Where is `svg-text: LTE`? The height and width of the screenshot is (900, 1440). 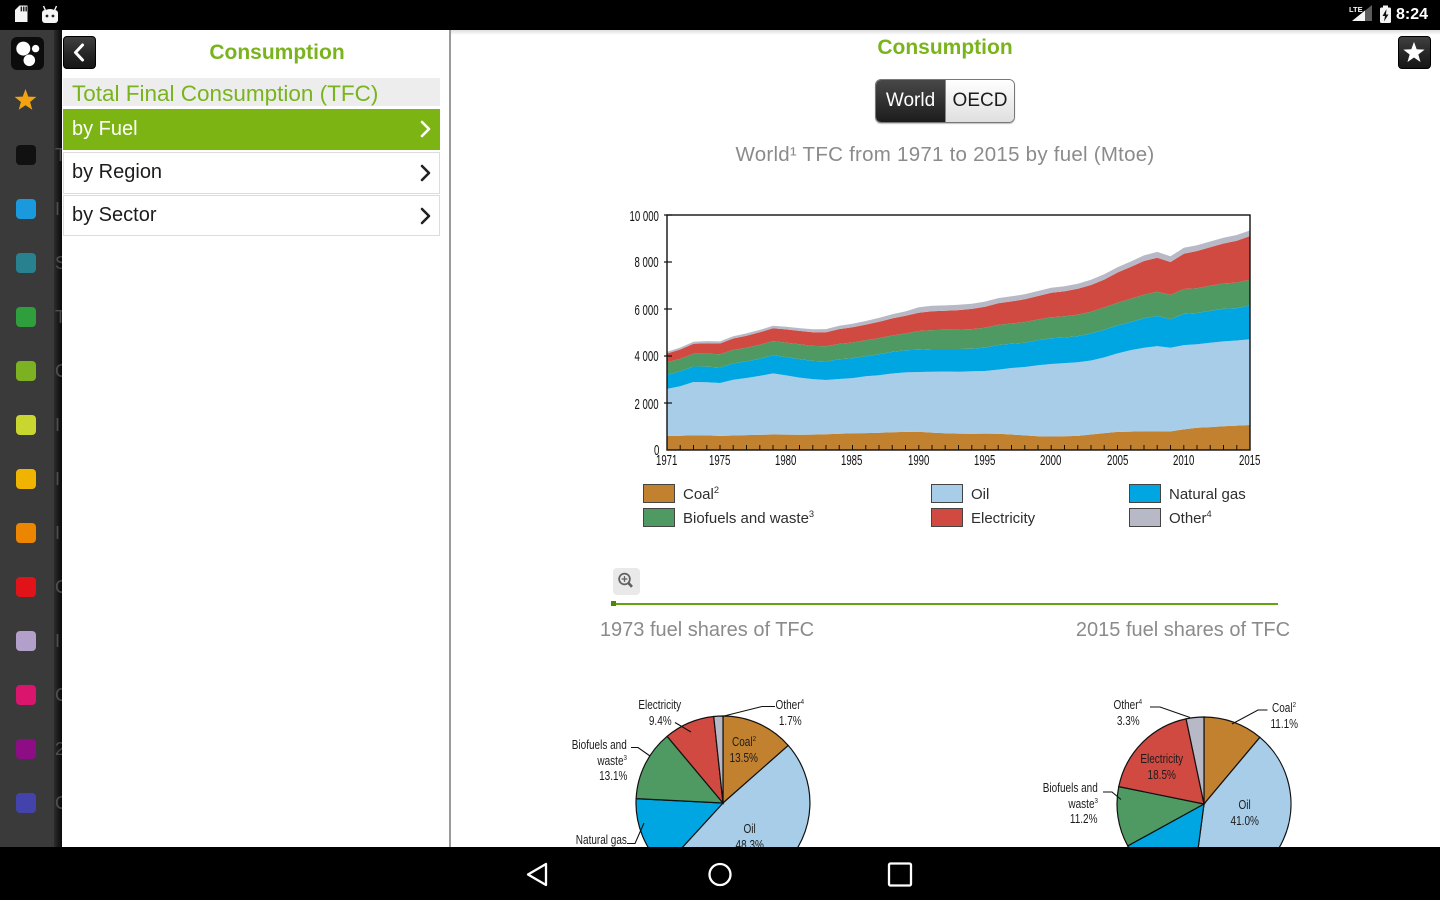
svg-text: LTE is located at coordinates (1356, 9).